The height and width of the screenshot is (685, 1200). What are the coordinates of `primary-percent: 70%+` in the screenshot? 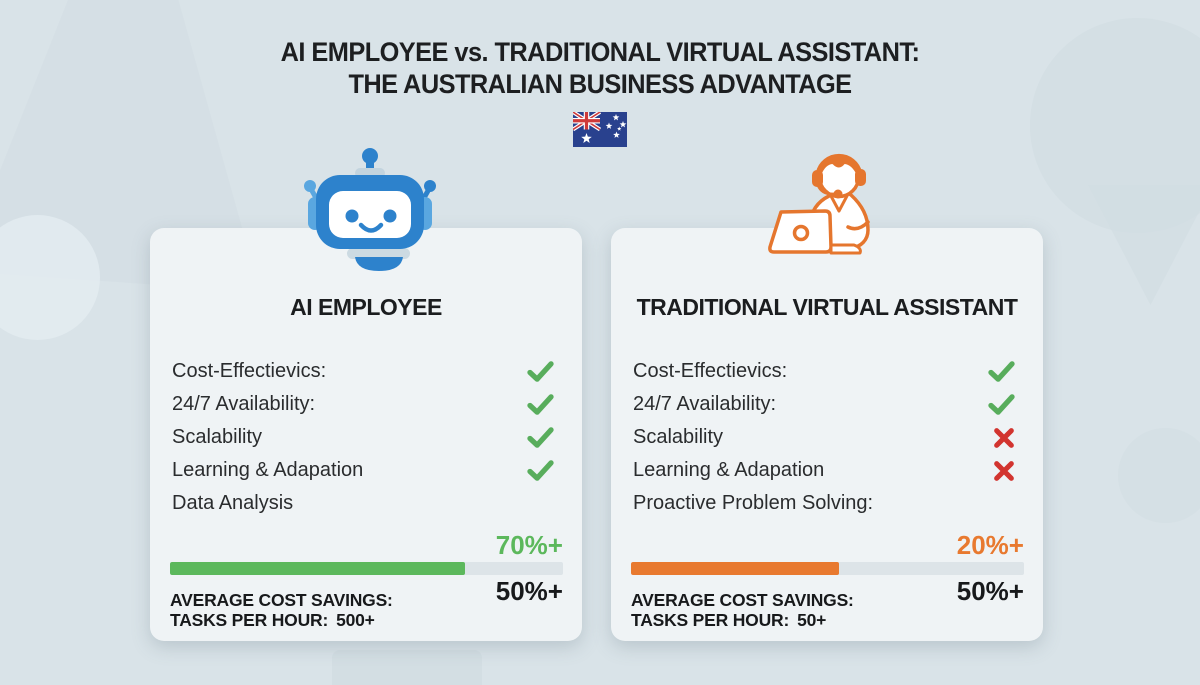 It's located at (529, 545).